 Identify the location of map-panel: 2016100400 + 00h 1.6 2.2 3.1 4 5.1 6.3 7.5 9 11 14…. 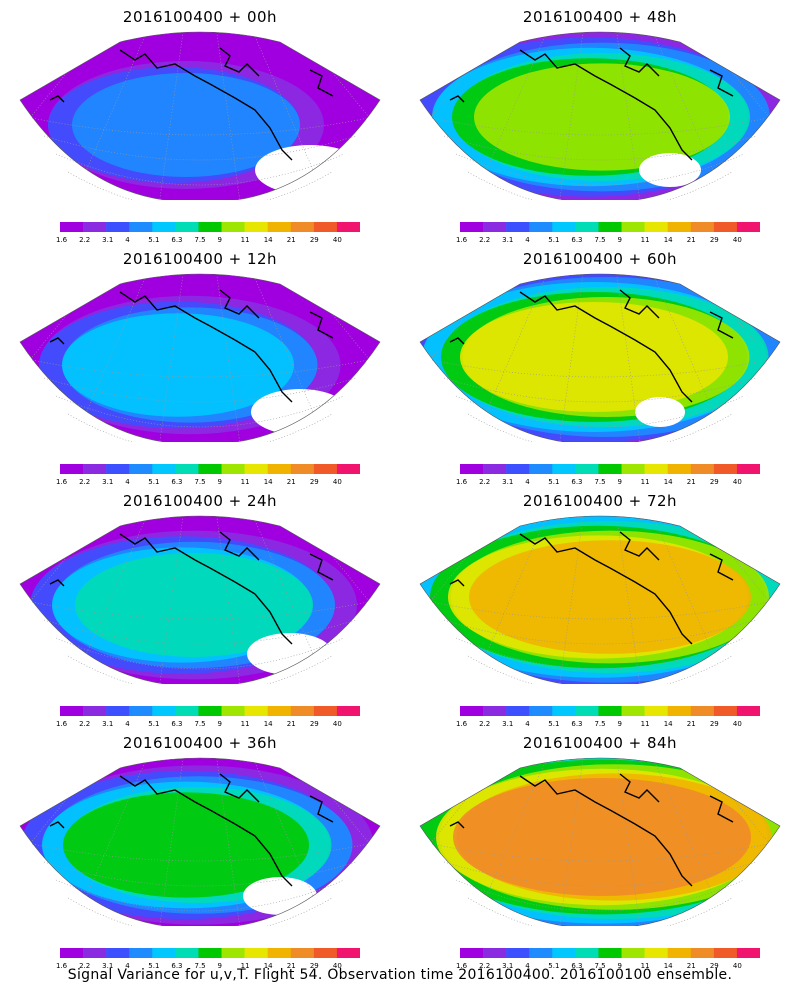
(200, 122).